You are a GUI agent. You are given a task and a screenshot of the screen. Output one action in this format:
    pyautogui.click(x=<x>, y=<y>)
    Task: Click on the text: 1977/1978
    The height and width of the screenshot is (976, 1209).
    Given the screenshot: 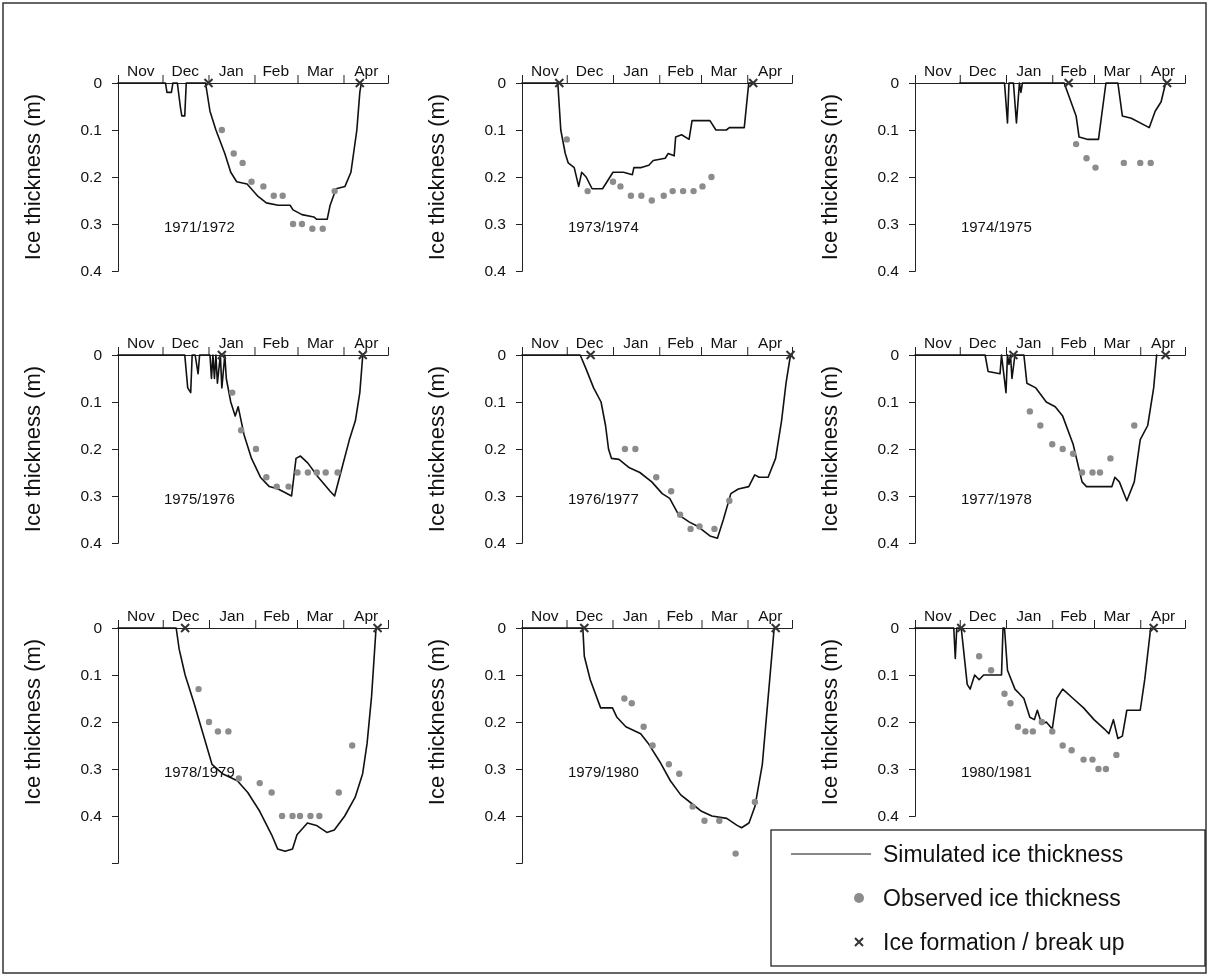 What is the action you would take?
    pyautogui.click(x=996, y=498)
    